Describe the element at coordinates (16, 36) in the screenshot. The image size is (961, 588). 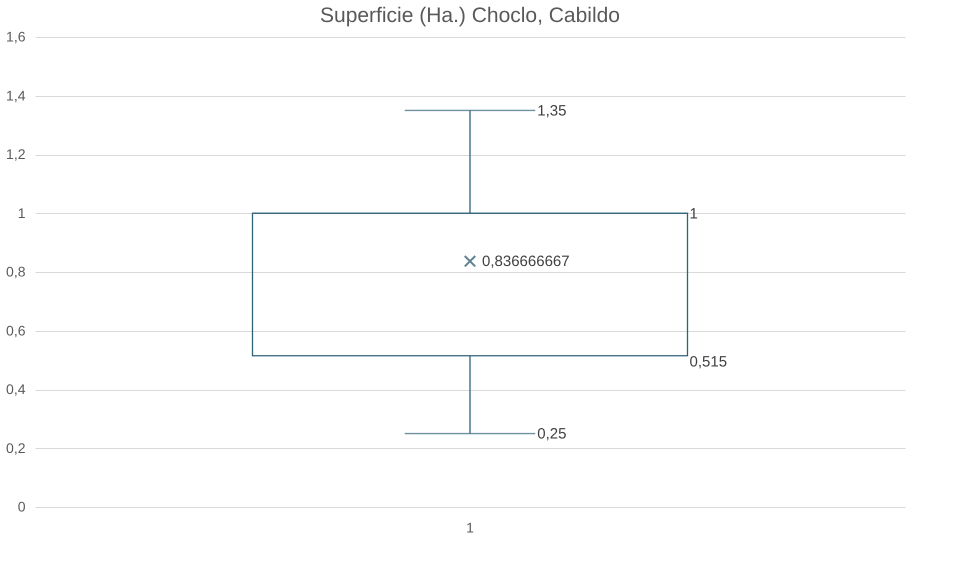
I see `y-tick-label: 1,6` at that location.